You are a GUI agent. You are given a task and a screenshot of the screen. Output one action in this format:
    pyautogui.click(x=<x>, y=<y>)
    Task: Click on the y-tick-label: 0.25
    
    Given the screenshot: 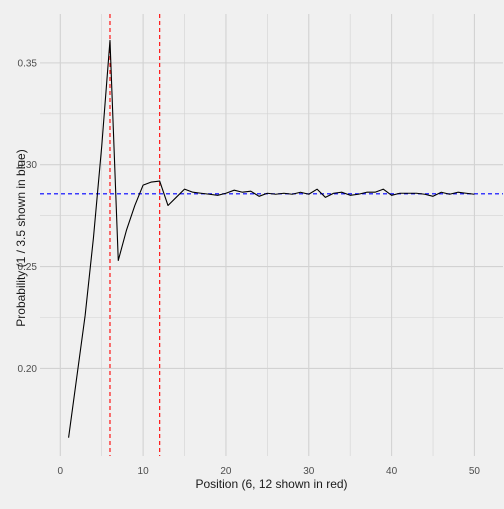 What is the action you would take?
    pyautogui.click(x=28, y=267)
    